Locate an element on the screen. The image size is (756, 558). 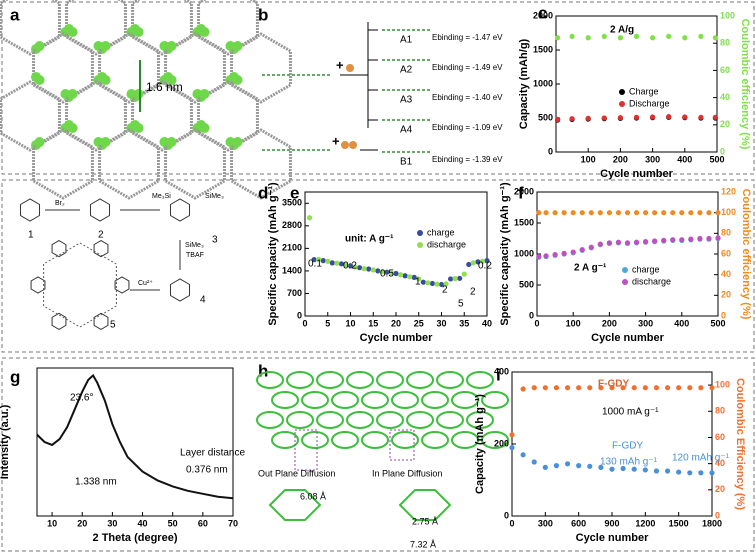
y2-axis-label: Coulombic efficiency (%) is located at coordinates (745, 84).